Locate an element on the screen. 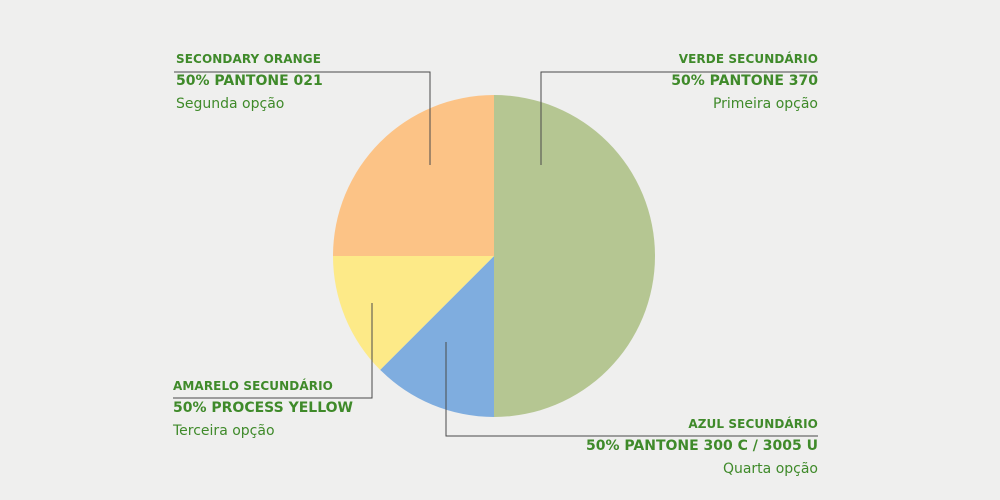 This screenshot has height=500, width=1000. slice-name: VERDE SECUNDÁRIO is located at coordinates (748, 59).